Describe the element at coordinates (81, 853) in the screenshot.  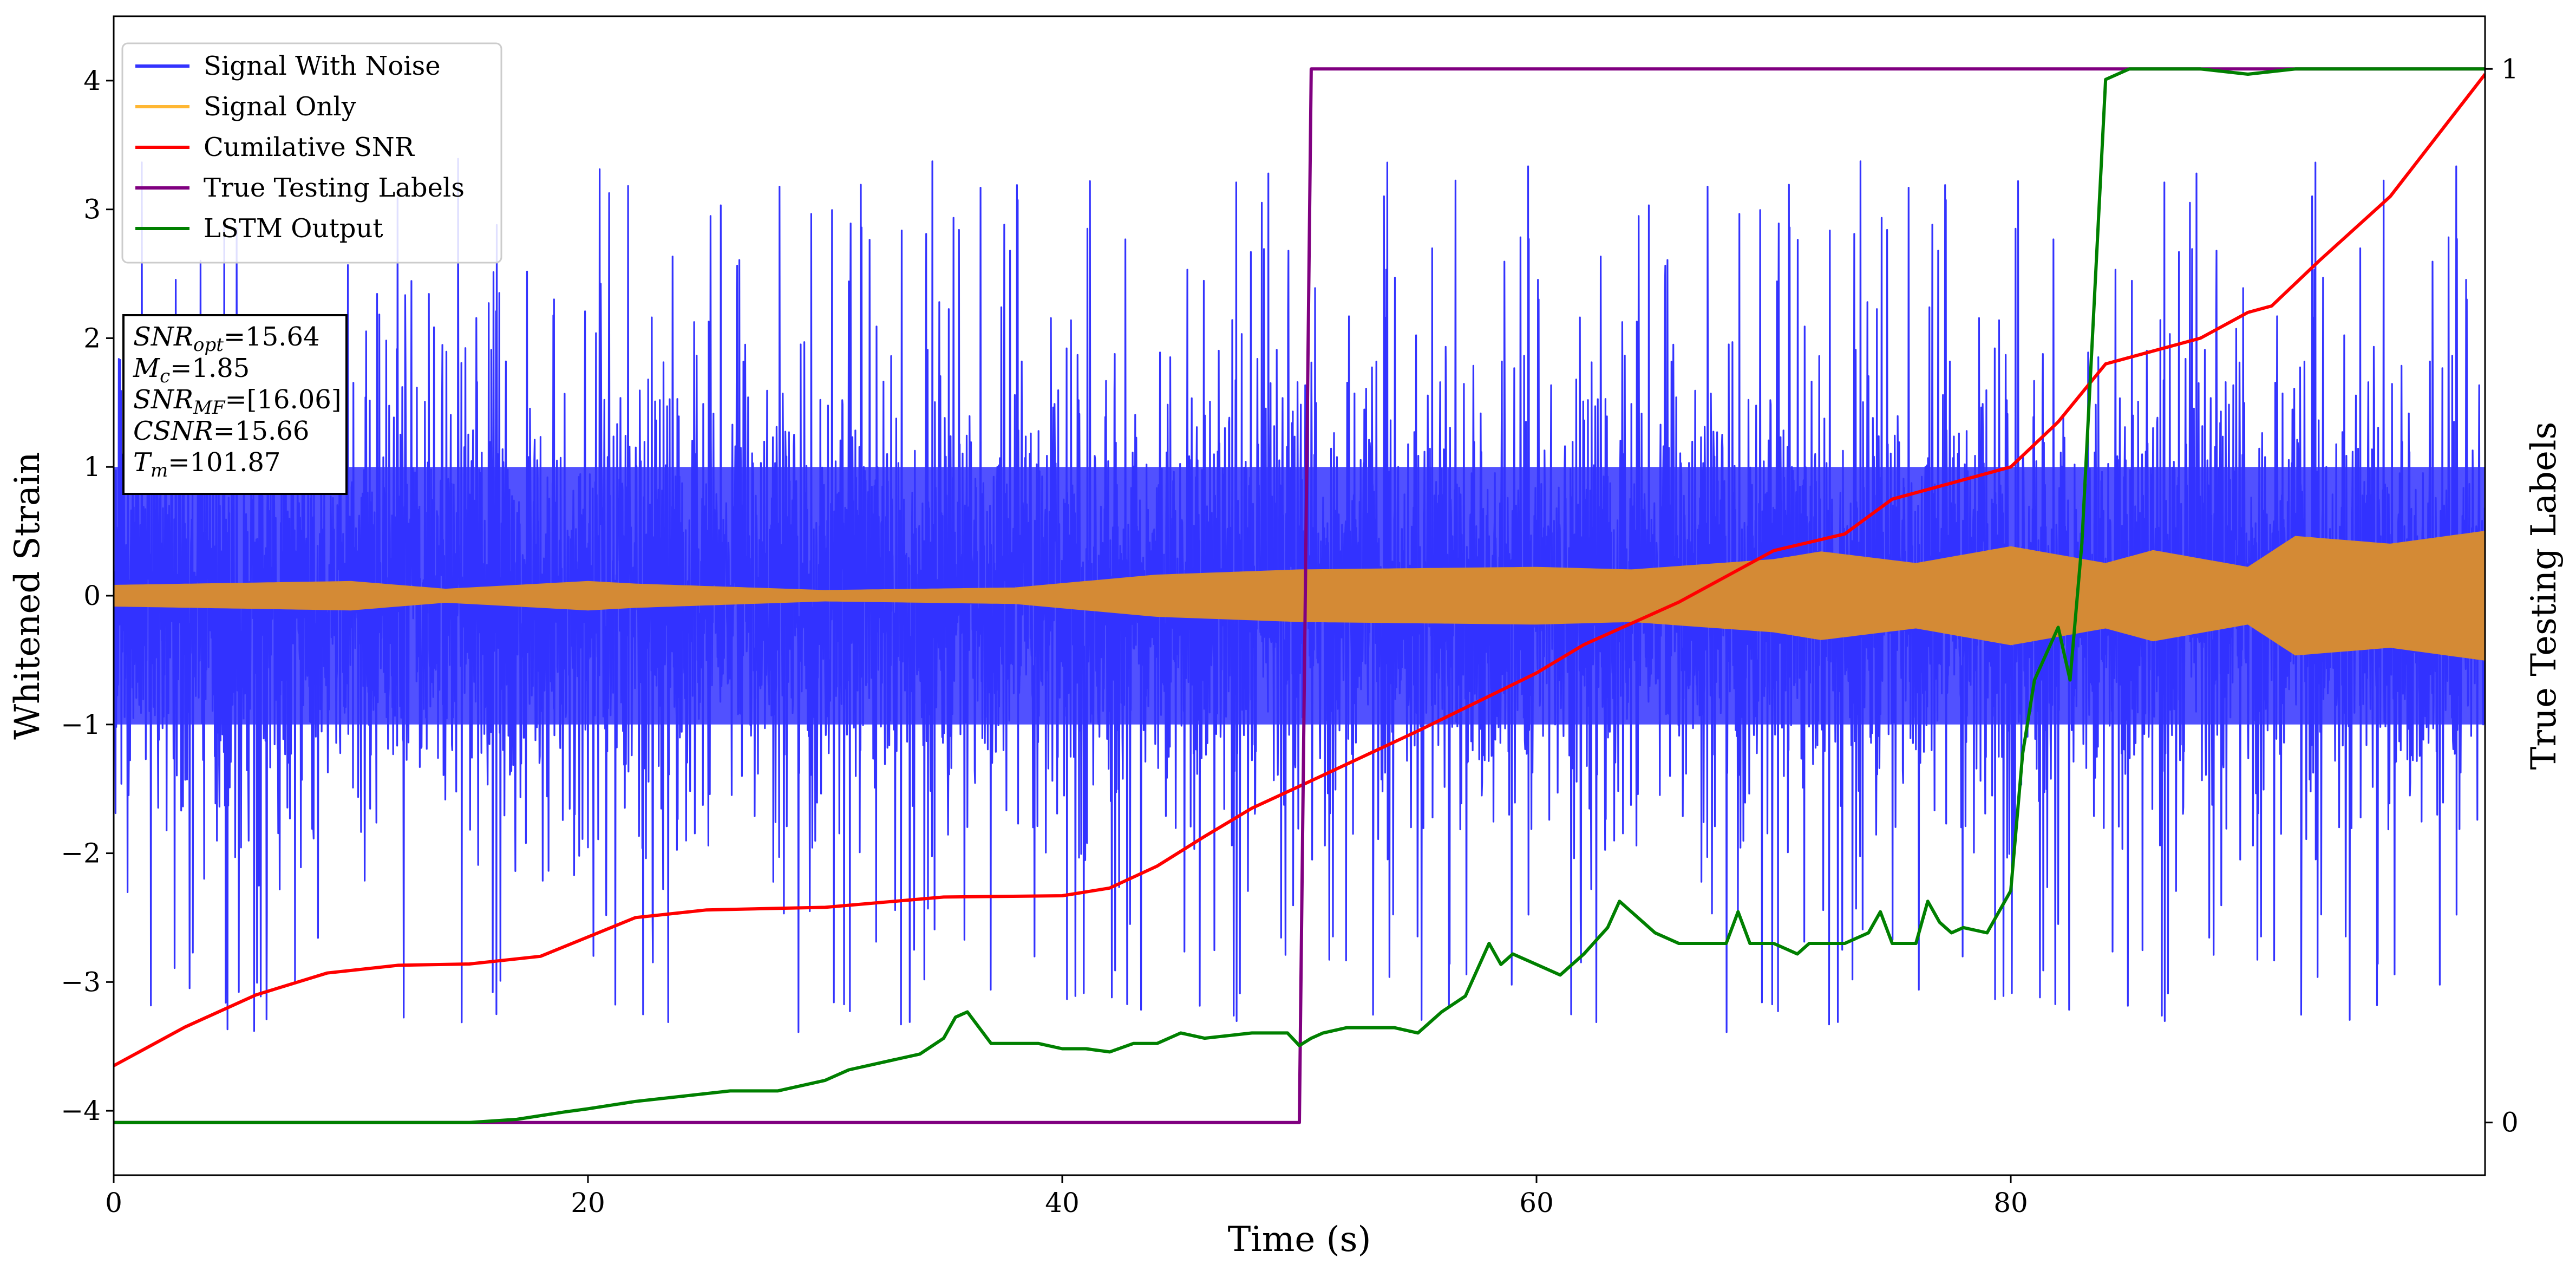
I see `y-tick-label-left: −2` at that location.